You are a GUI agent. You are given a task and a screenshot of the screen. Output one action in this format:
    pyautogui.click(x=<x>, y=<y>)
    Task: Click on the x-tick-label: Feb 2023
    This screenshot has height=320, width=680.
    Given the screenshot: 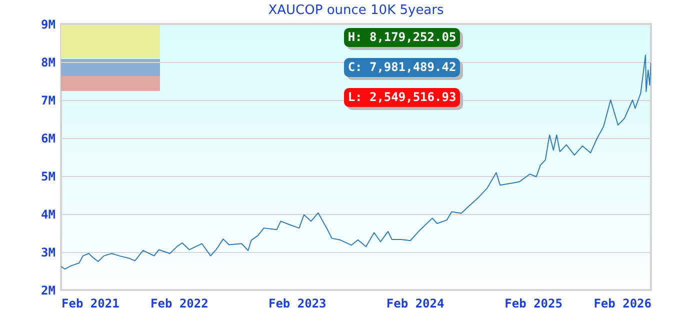 What is the action you would take?
    pyautogui.click(x=297, y=303)
    